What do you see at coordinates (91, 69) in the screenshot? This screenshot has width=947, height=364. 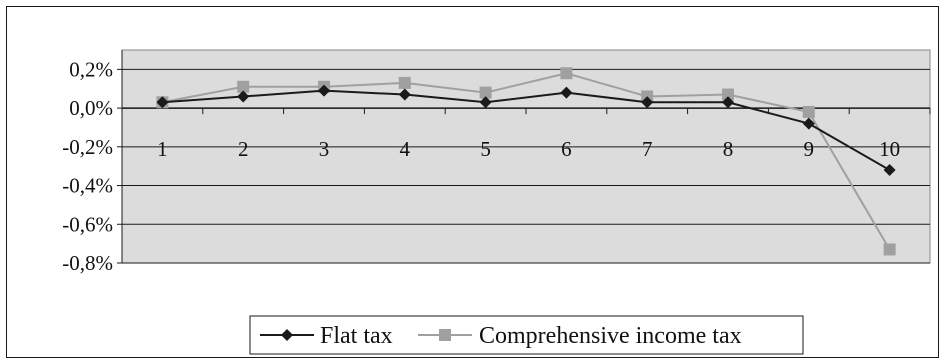 I see `y-tick-label: 0,2%` at bounding box center [91, 69].